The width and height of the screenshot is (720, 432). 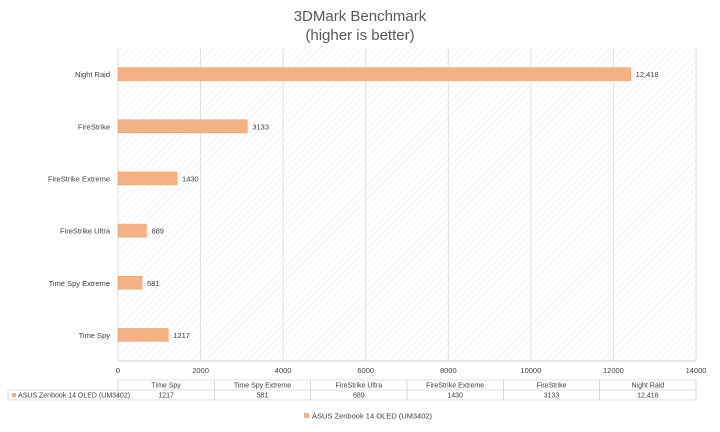 I want to click on x-tick-label: 12000, so click(x=613, y=370).